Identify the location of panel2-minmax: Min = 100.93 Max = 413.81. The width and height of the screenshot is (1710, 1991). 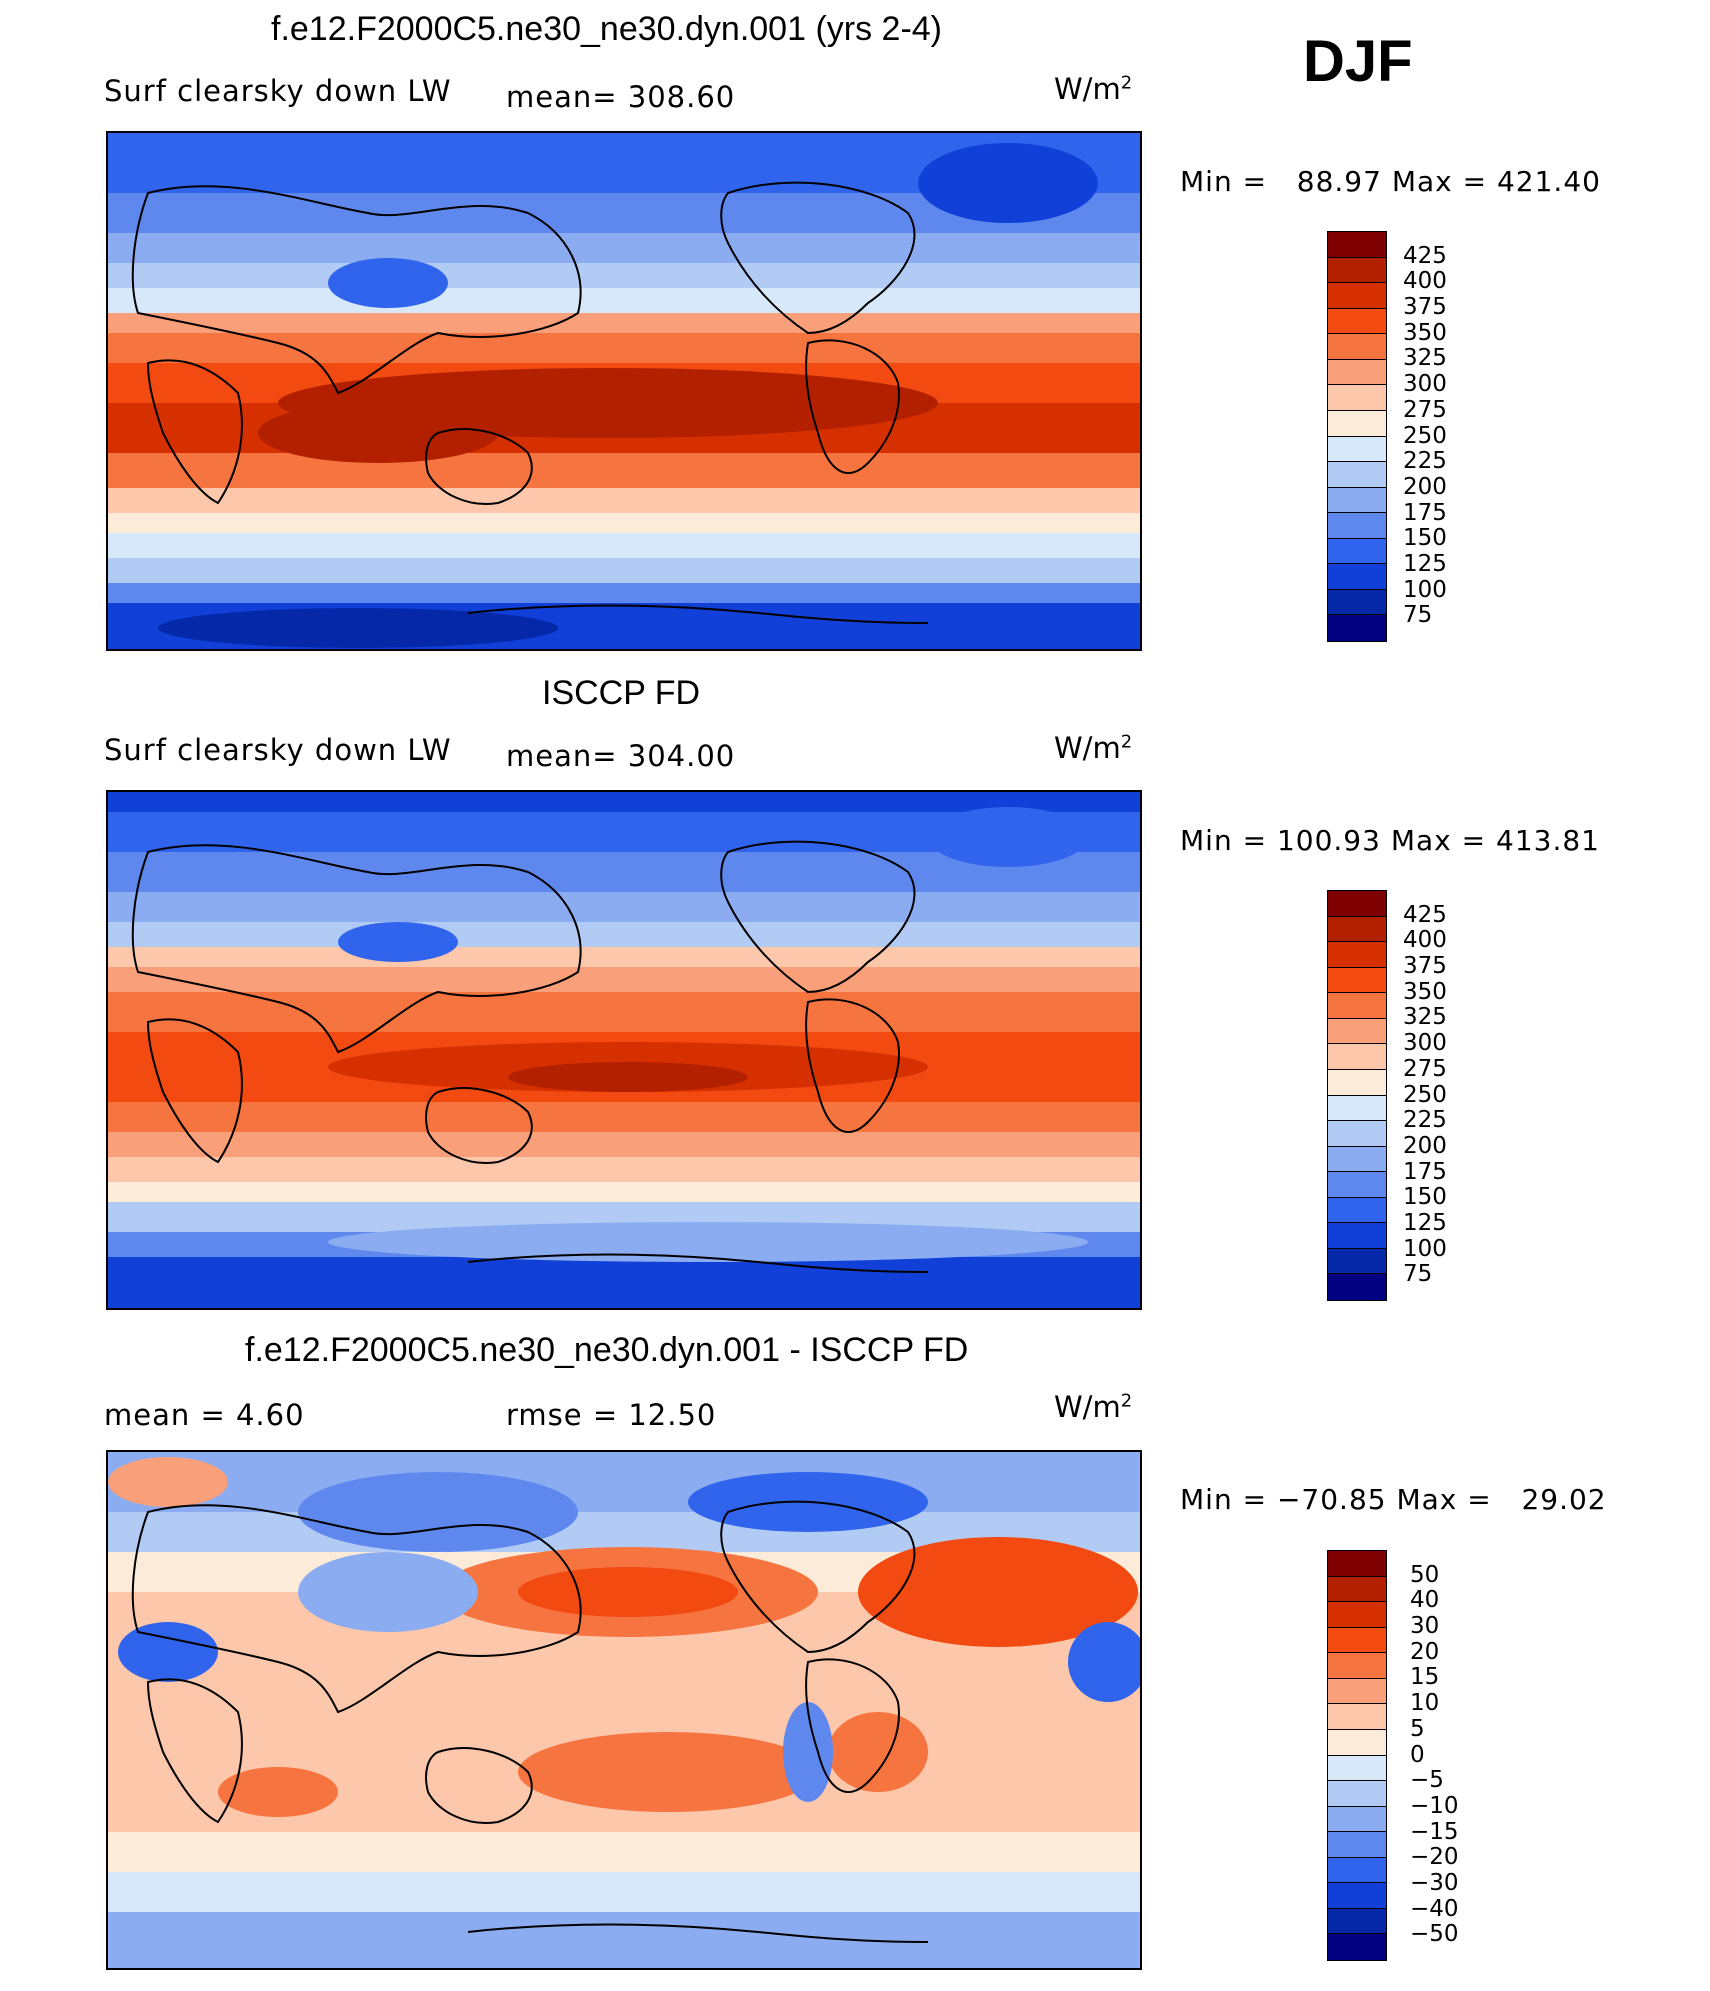
(1390, 840).